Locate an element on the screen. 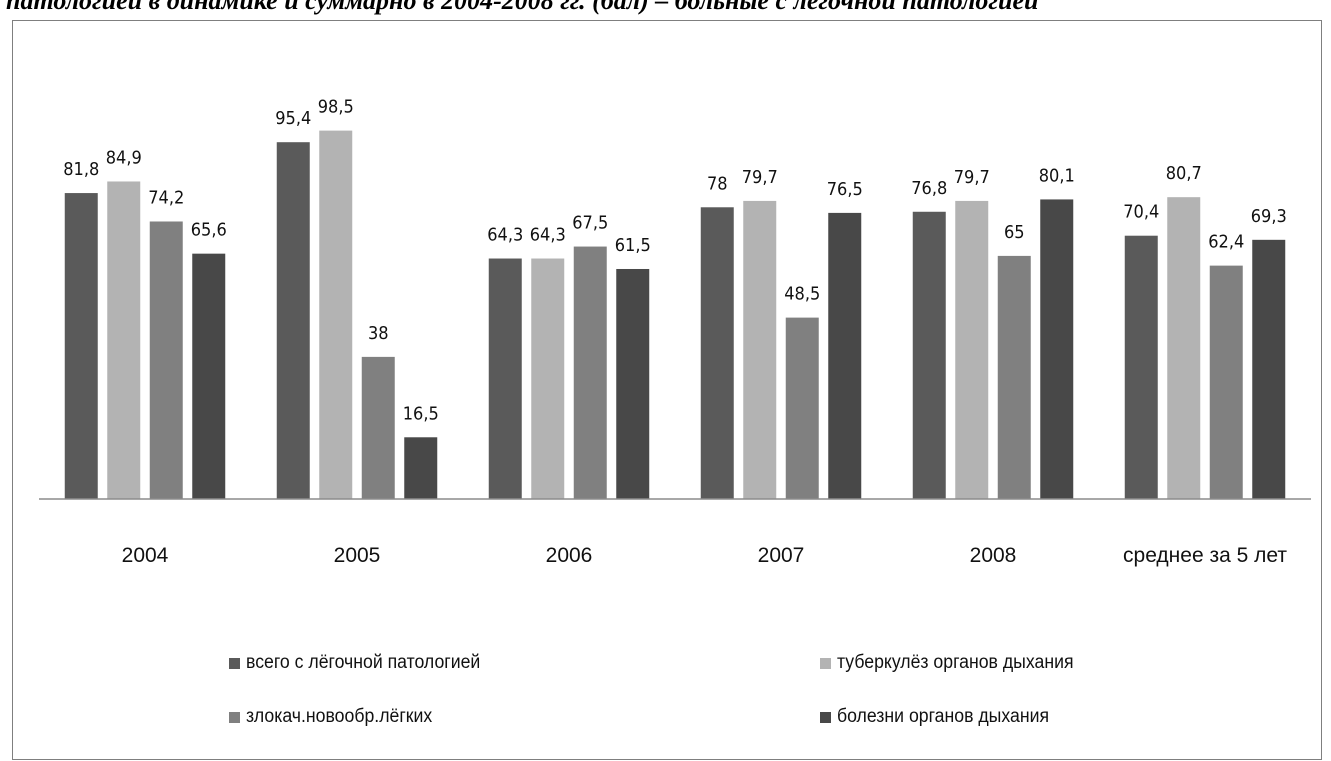 The image size is (1331, 761). data-label: 16,5 is located at coordinates (421, 413).